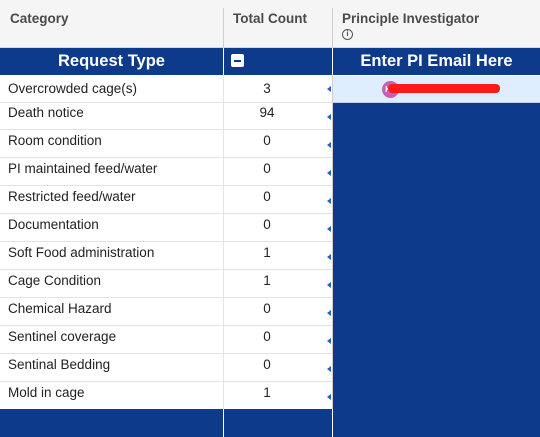 The height and width of the screenshot is (437, 540). I want to click on column-header-bar, so click(270, 24).